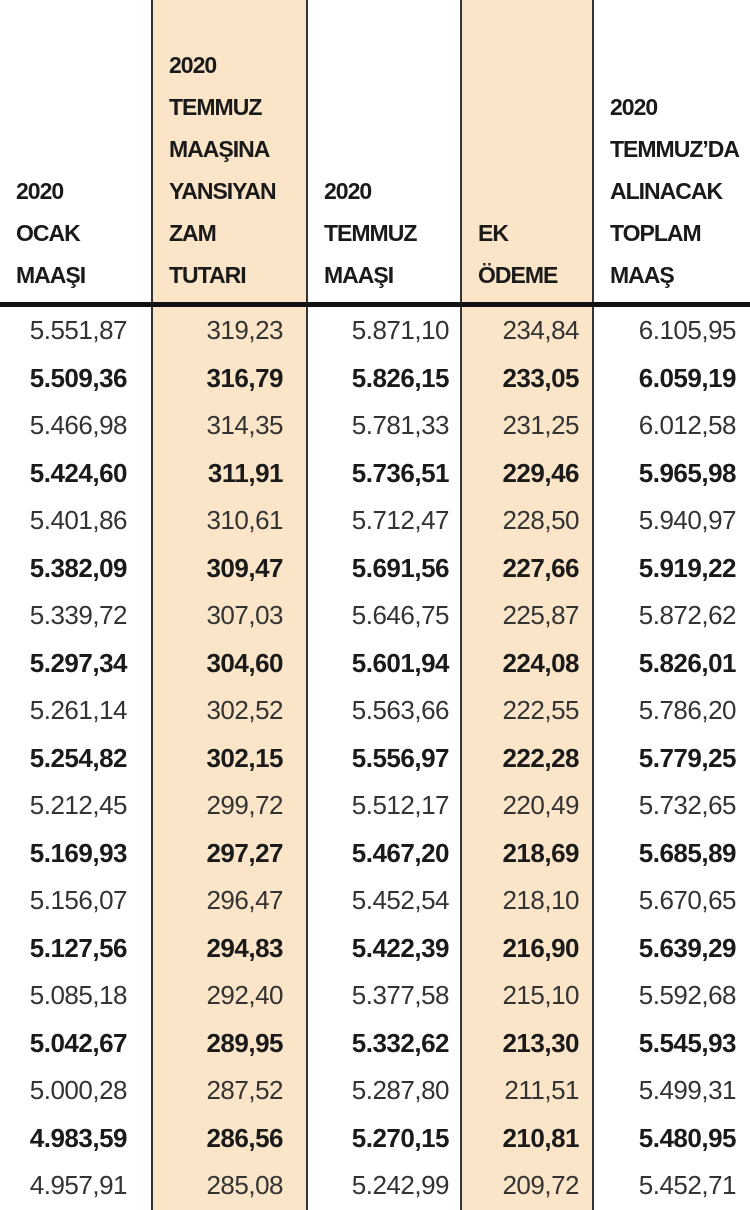  What do you see at coordinates (229, 1186) in the screenshot?
I see `table-cell: 285,08` at bounding box center [229, 1186].